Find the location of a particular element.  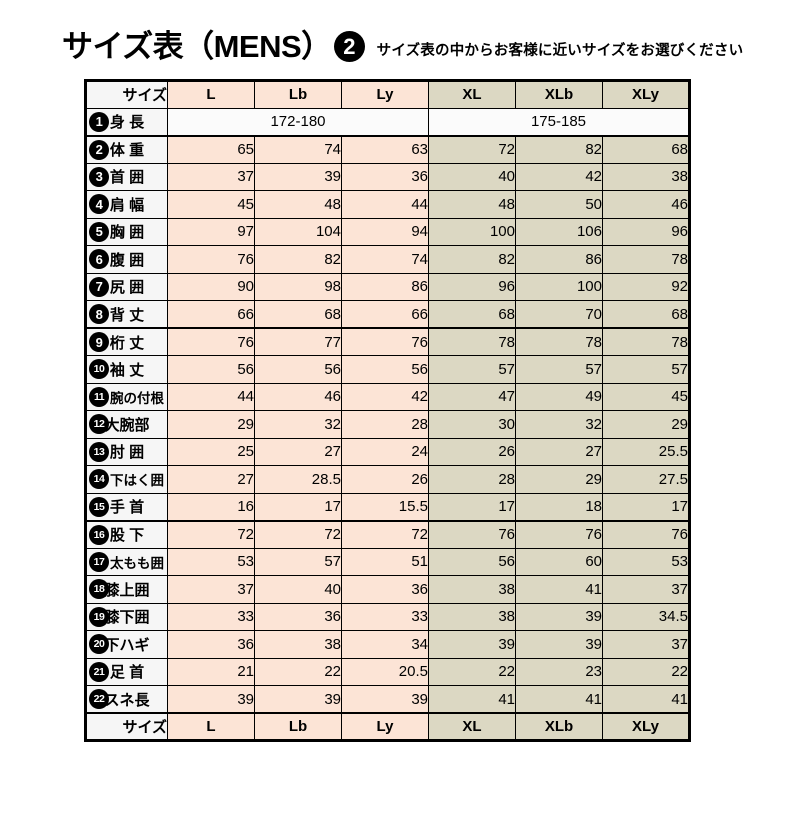

table-row: 12 大腕部 29 32 28 30 32 29 is located at coordinates (387, 424).